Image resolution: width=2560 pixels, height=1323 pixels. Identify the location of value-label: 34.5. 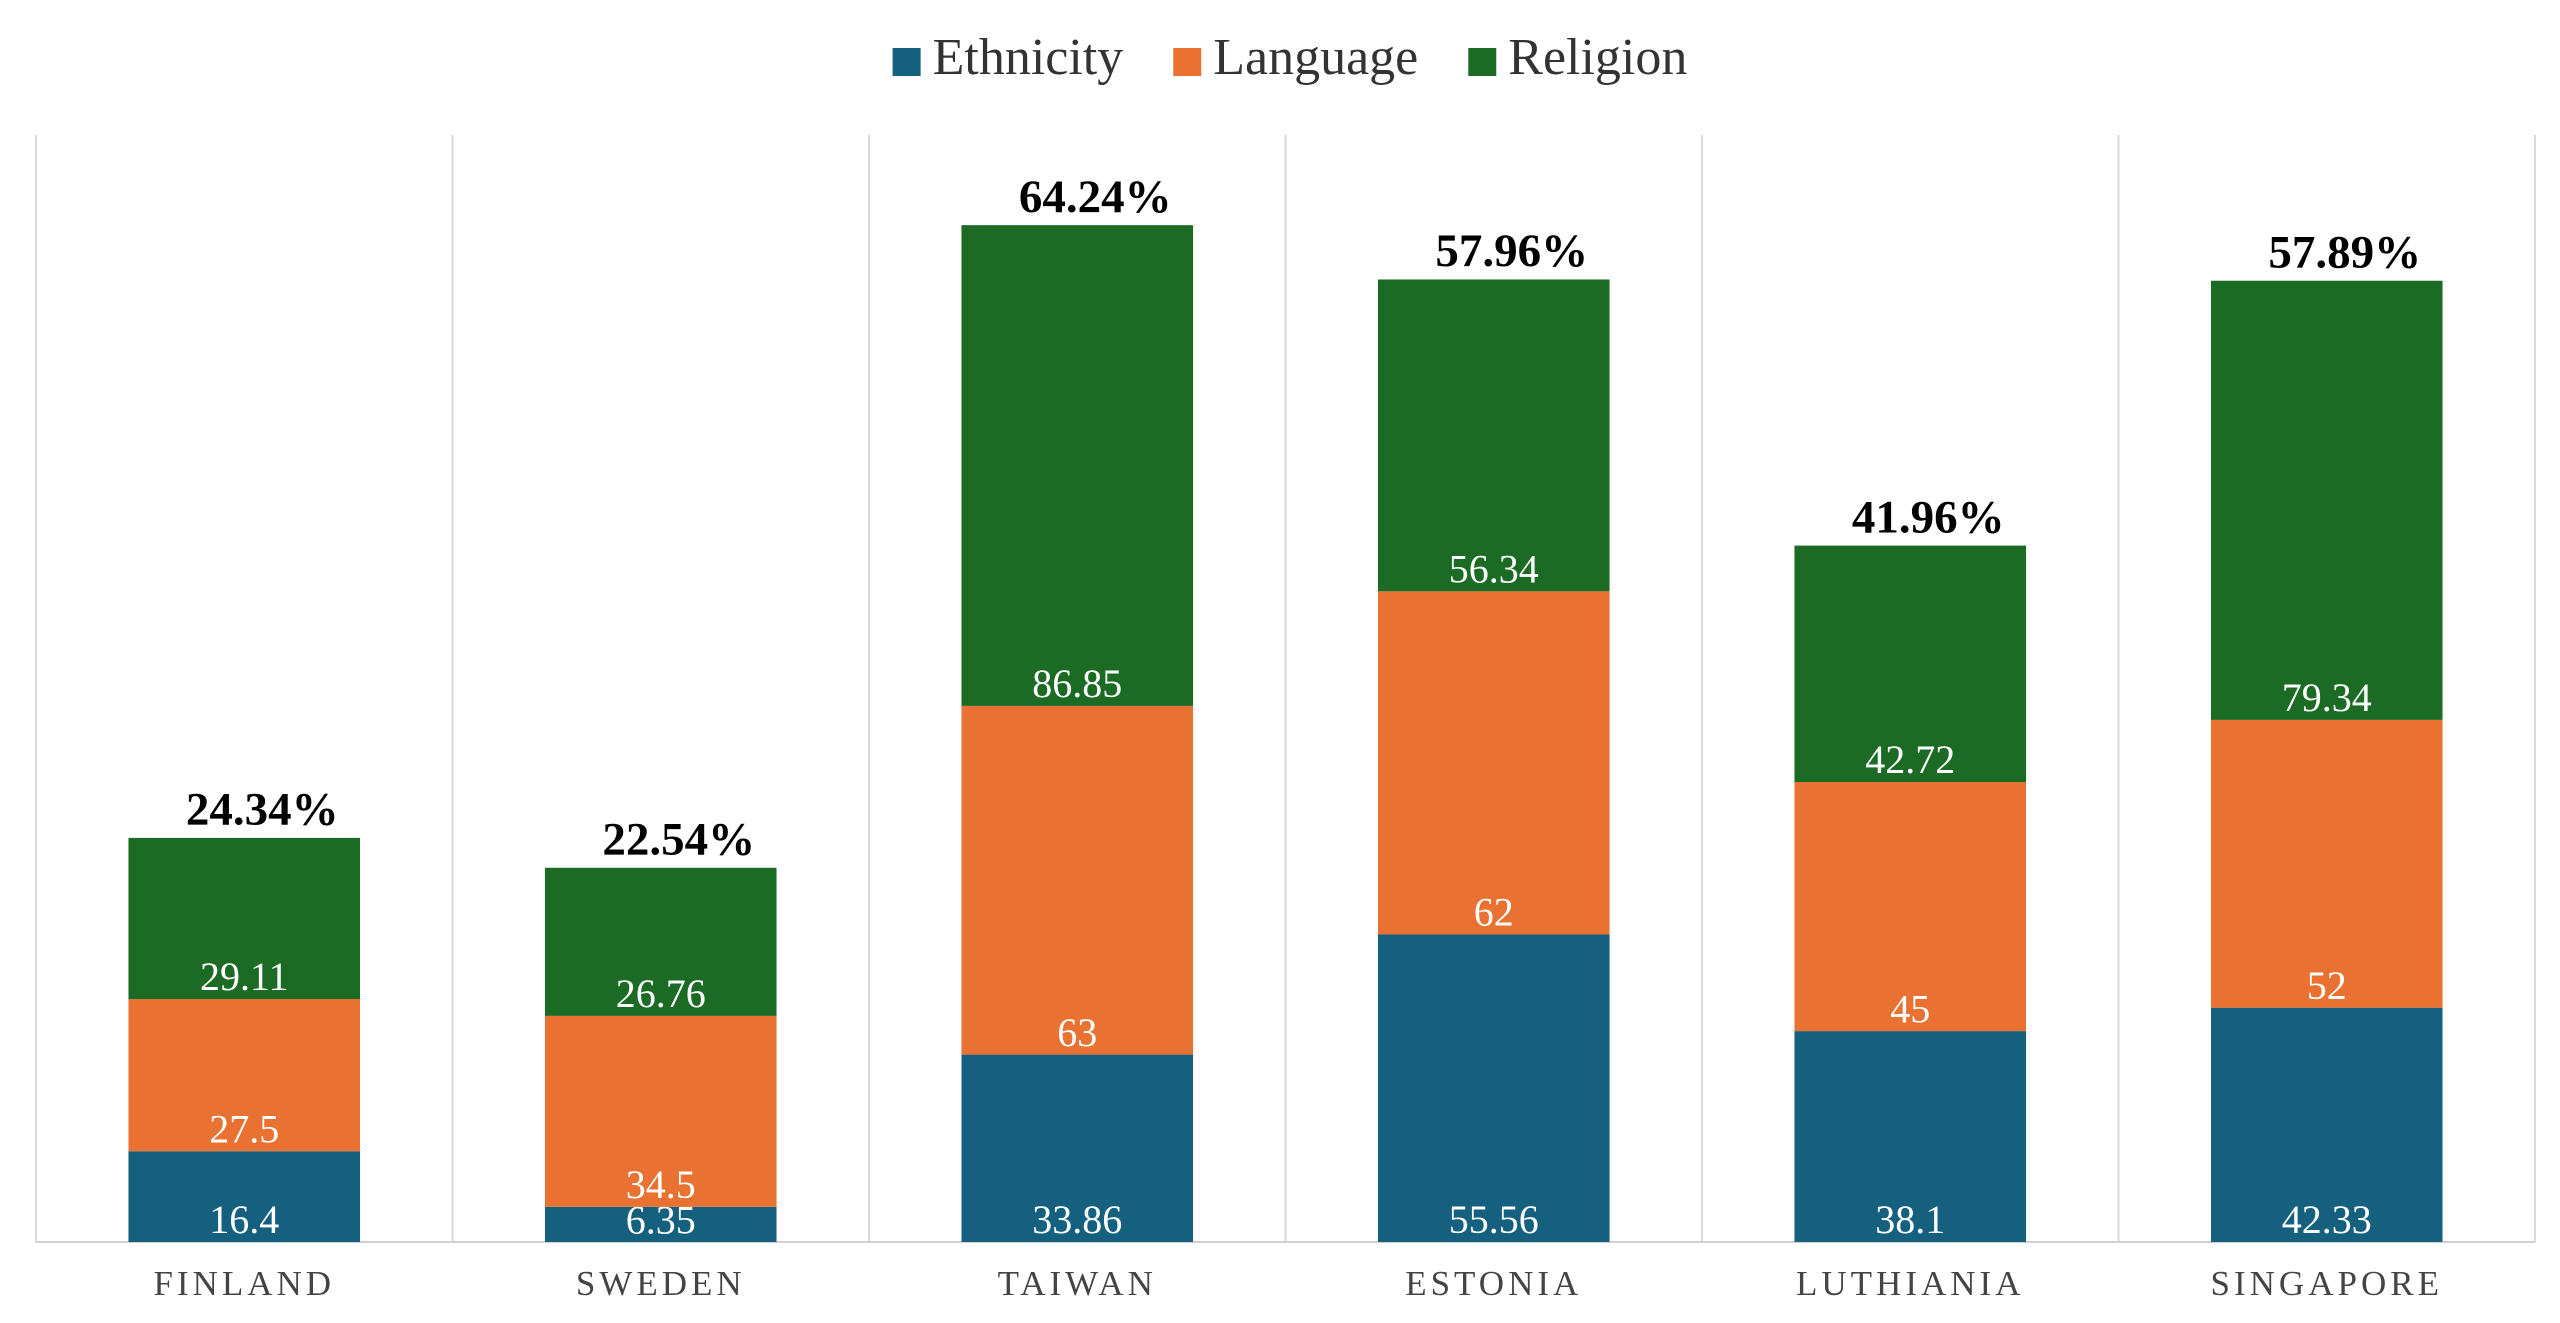
(661, 1184).